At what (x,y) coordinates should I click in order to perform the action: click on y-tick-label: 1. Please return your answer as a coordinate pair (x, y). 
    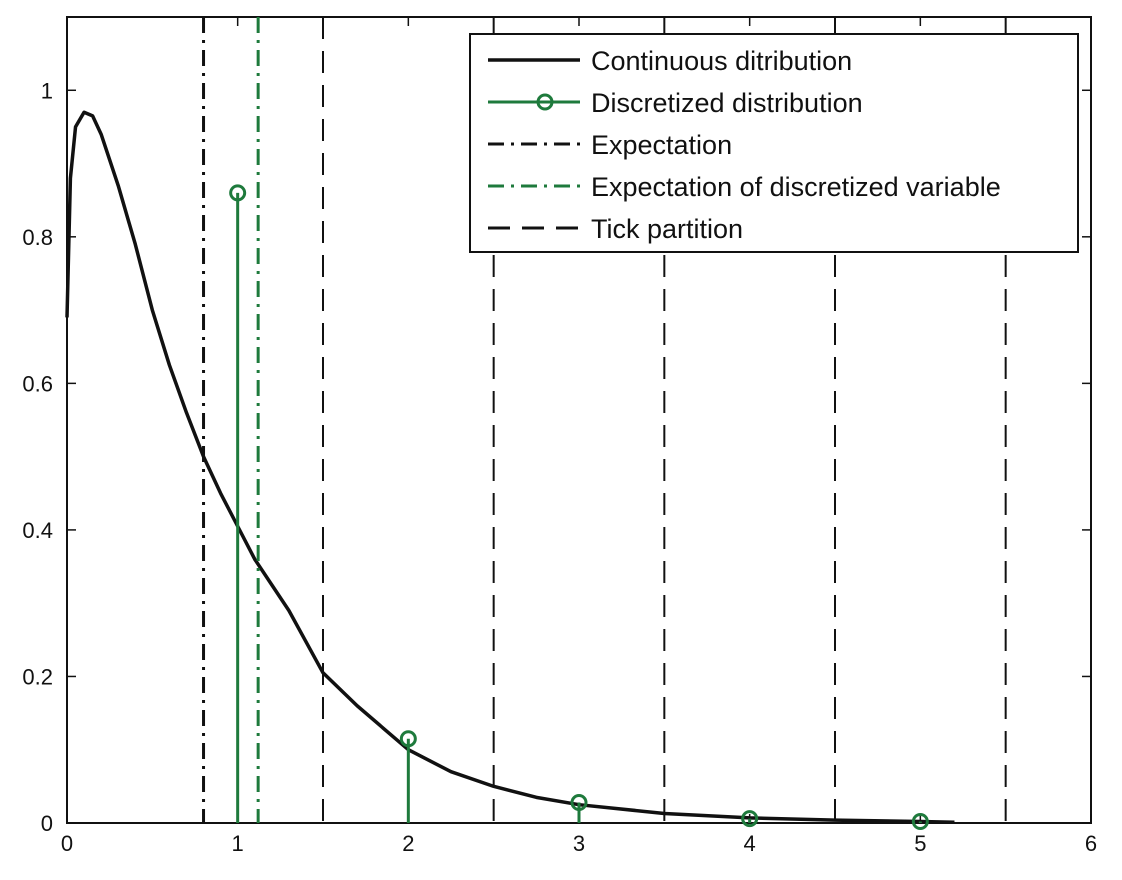
    Looking at the image, I should click on (47, 90).